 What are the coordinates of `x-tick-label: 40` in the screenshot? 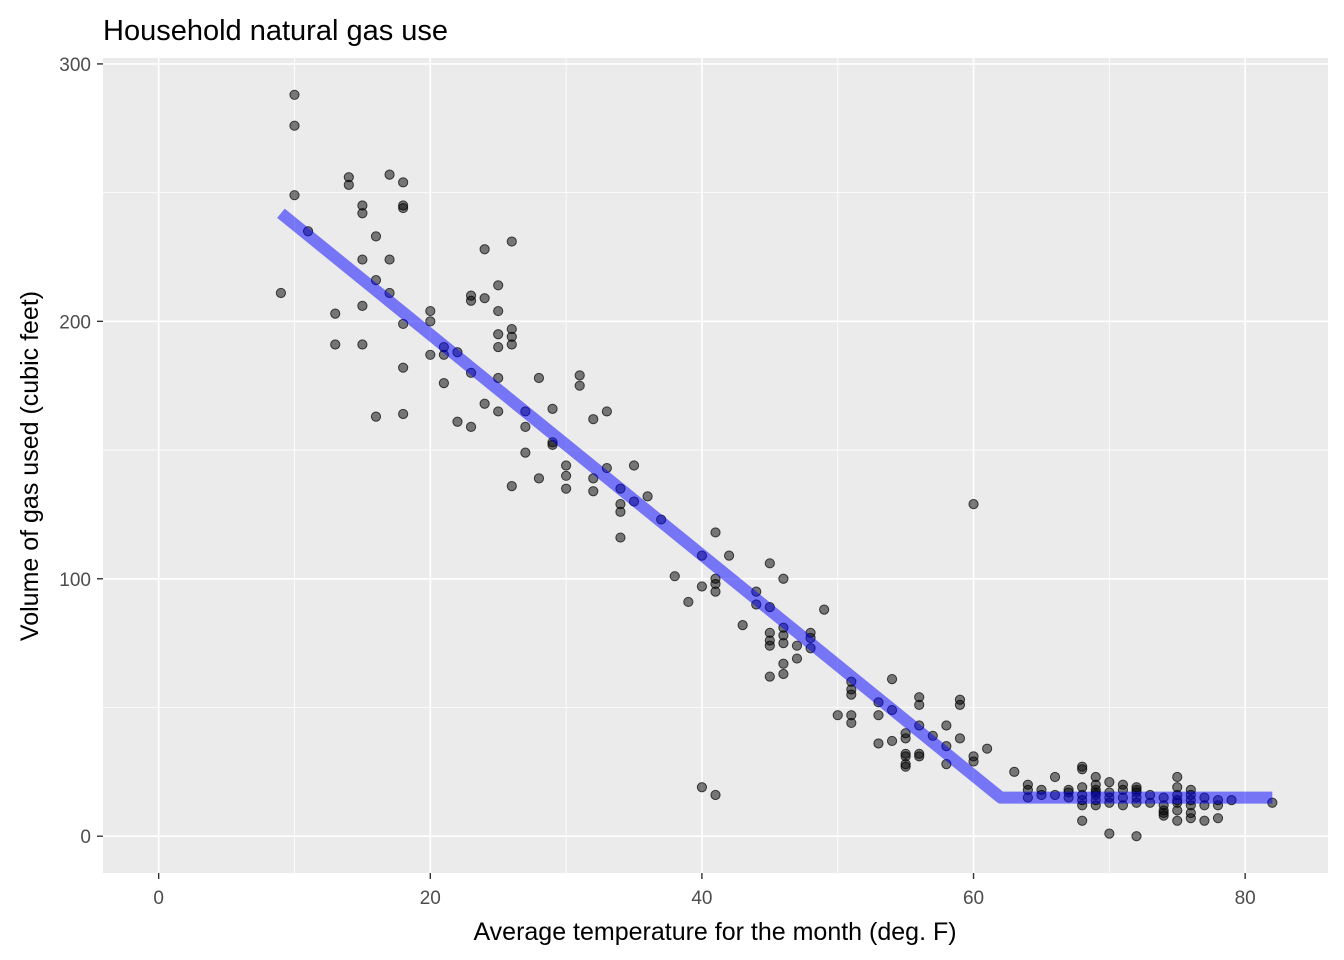 It's located at (701, 898).